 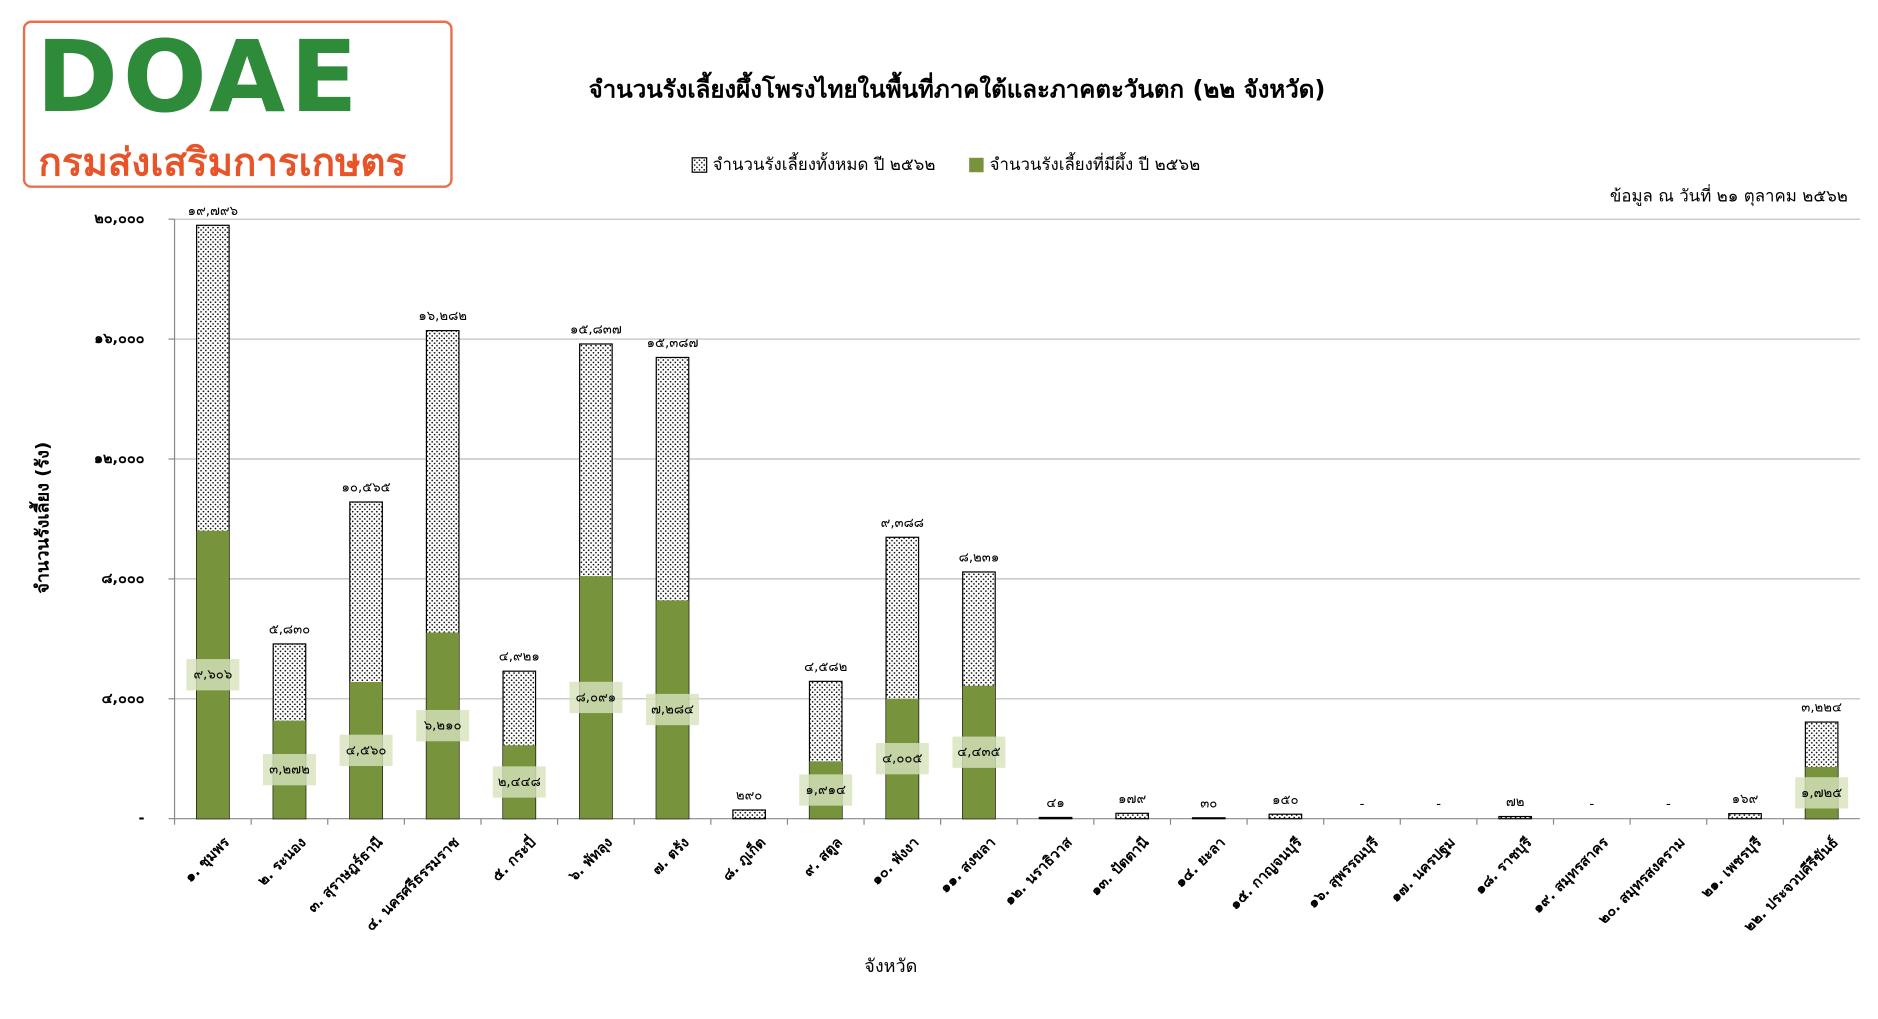 What do you see at coordinates (40, 518) in the screenshot?
I see `y-axis-title: จำนวนรังเลี้ยง (รัง)` at bounding box center [40, 518].